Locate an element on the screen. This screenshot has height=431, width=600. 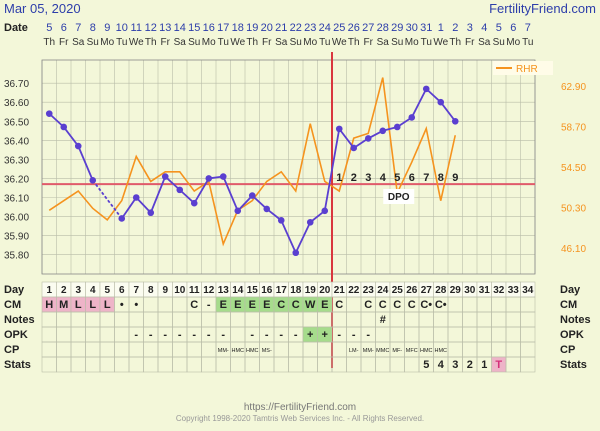
date-number: 12 is located at coordinates (151, 28).